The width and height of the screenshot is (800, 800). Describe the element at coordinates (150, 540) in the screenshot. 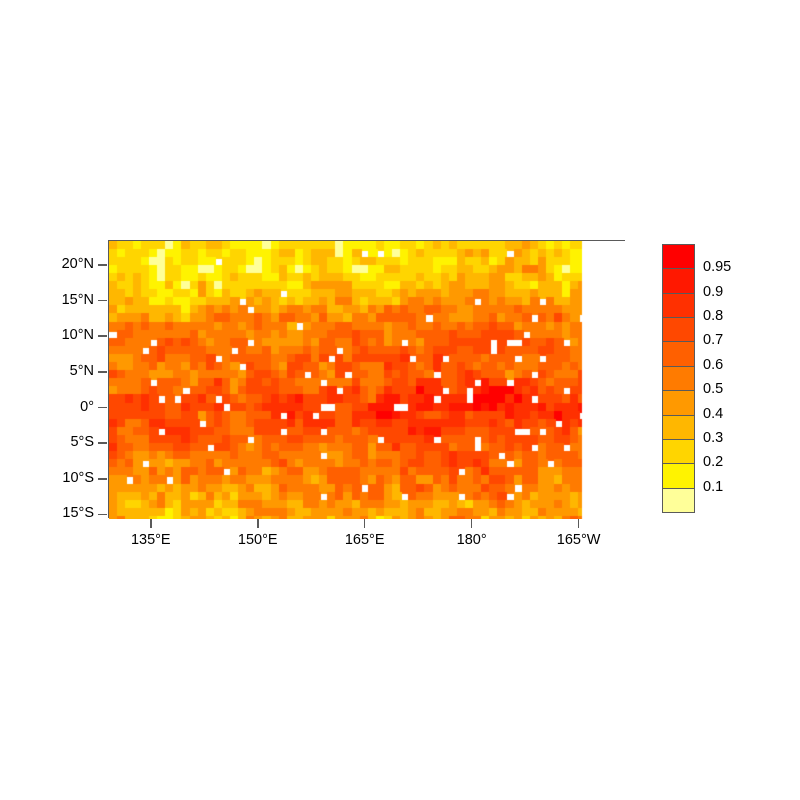

I see `x-tick-label: 135°E` at that location.